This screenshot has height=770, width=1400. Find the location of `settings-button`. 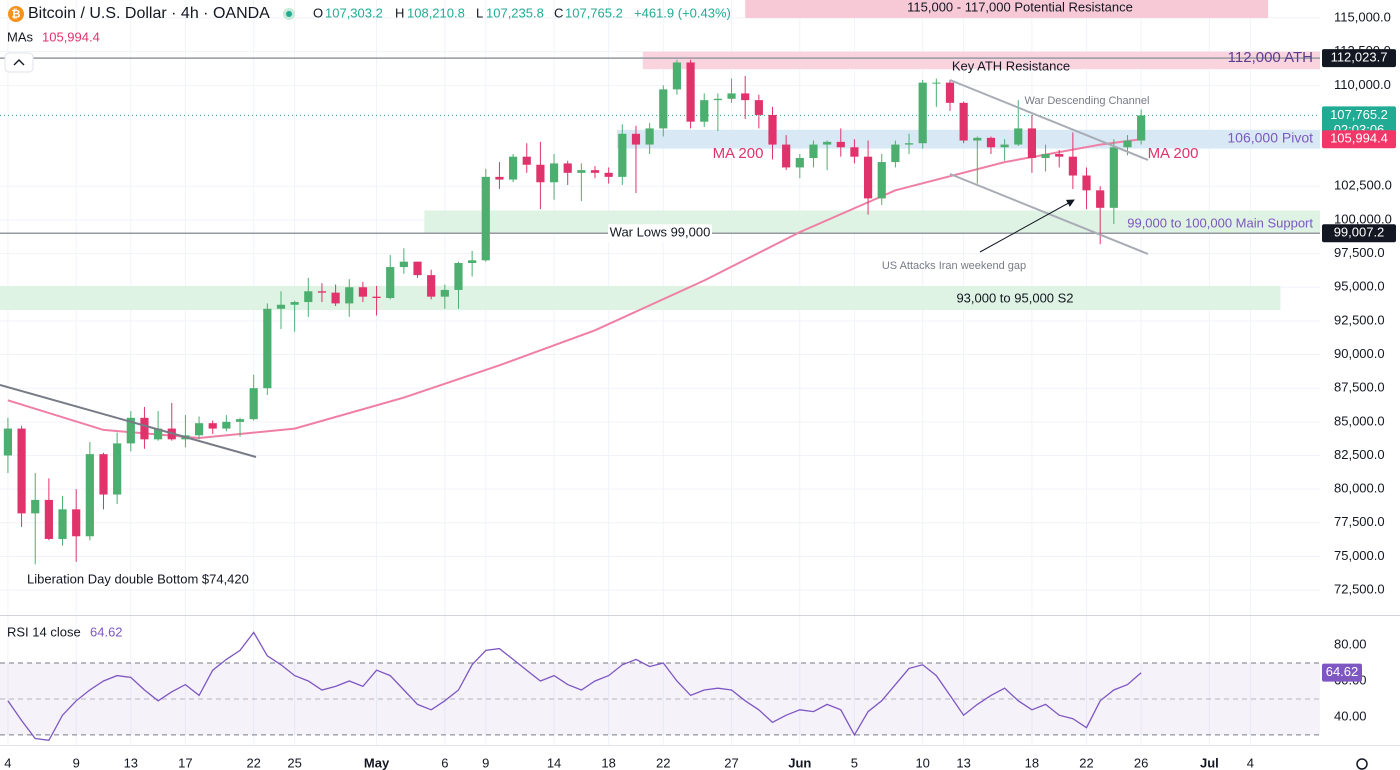

settings-button is located at coordinates (1362, 764).